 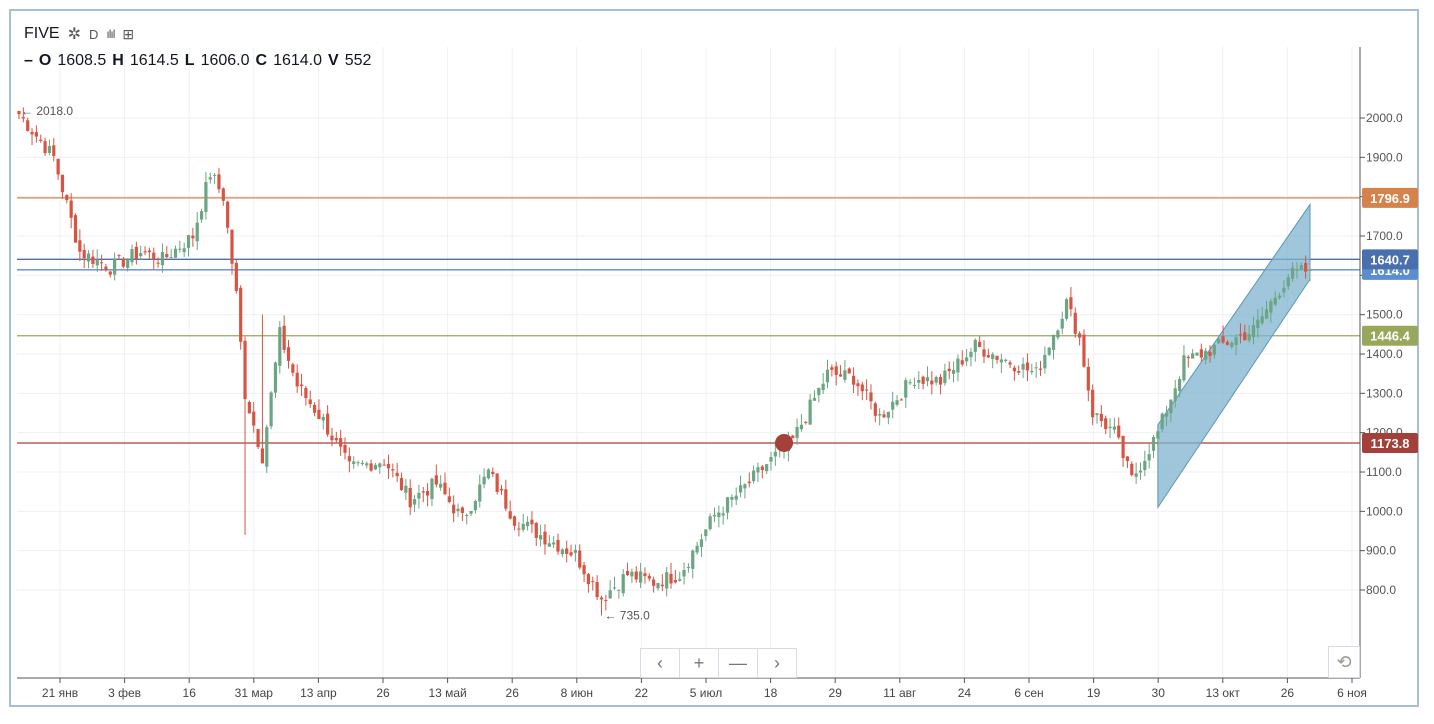 I want to click on zoom-out-button: —, so click(x=738, y=663).